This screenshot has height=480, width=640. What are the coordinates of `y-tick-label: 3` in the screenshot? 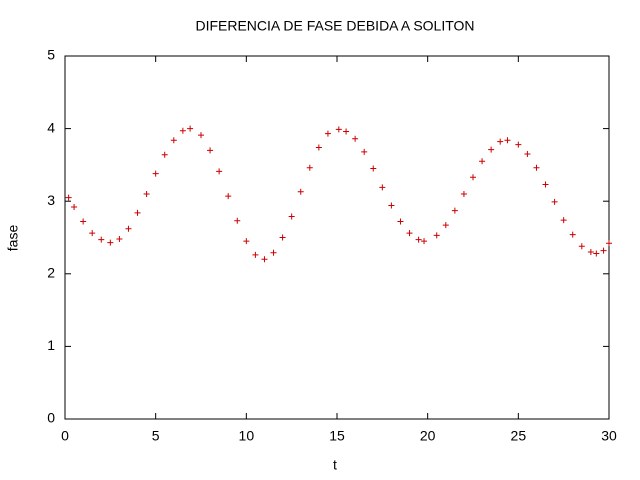 It's located at (51, 200).